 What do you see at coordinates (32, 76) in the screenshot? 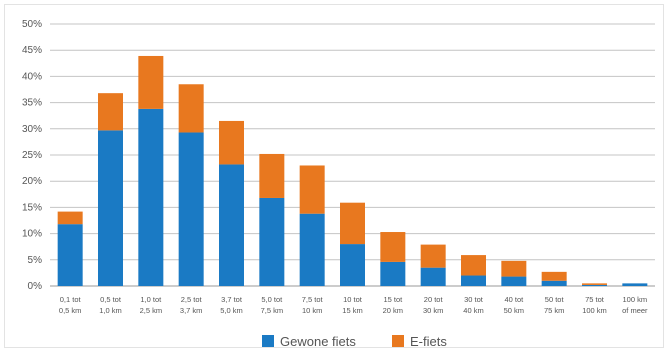
I see `y-tick-label: 40%` at bounding box center [32, 76].